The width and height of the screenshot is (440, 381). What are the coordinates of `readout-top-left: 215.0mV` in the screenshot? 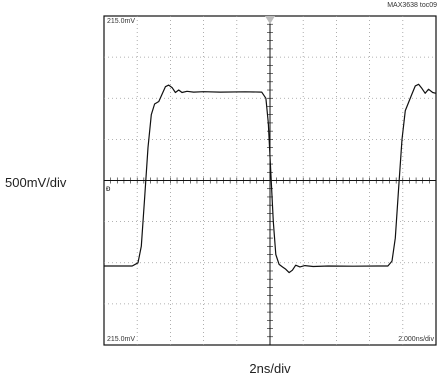 It's located at (121, 21).